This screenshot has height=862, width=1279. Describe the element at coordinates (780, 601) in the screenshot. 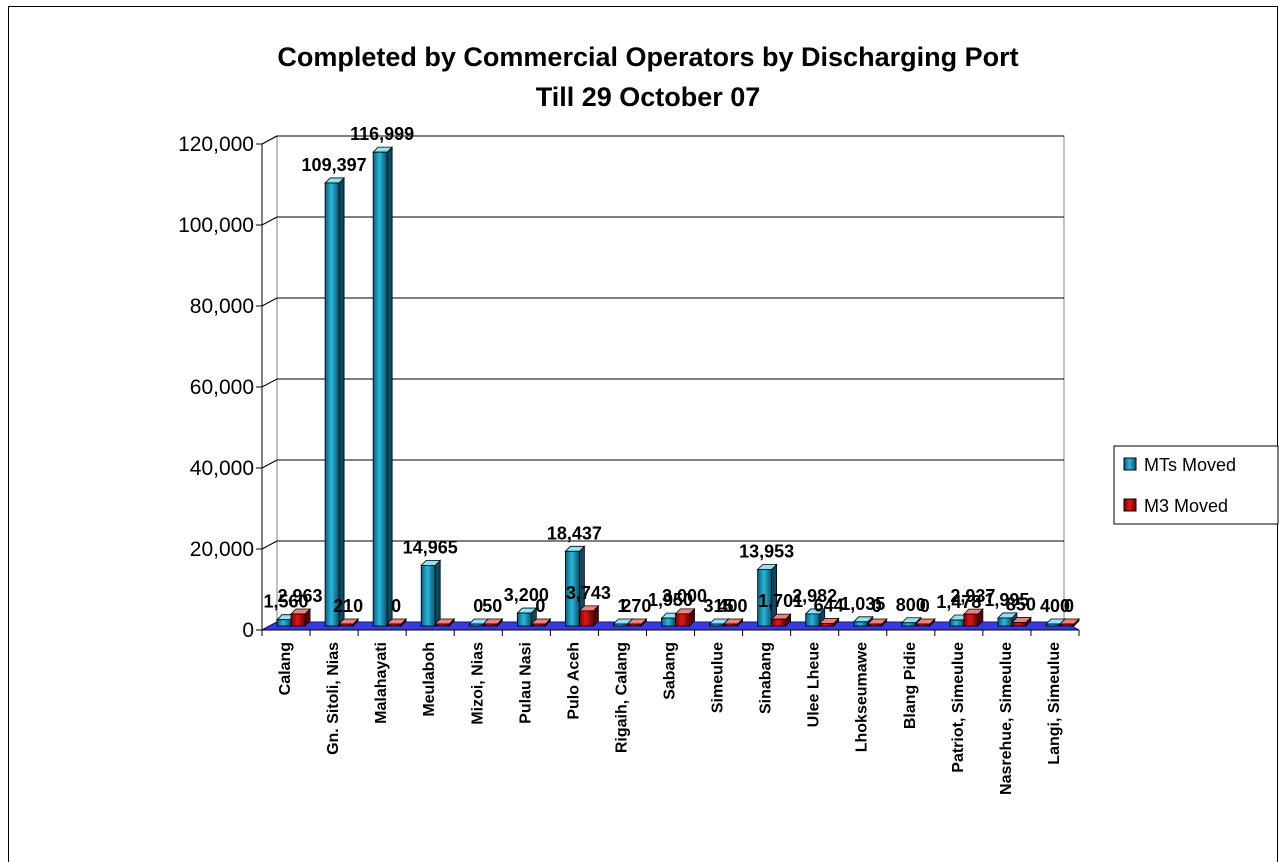

I see `data-label: 1,701` at that location.